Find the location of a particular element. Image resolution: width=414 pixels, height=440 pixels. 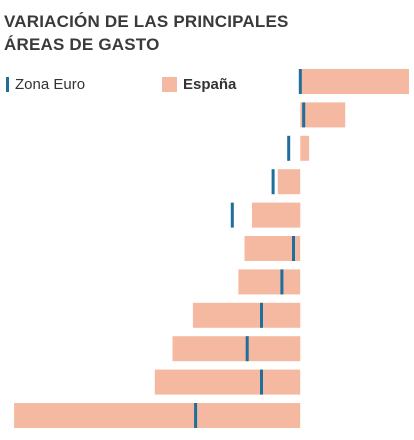

chart-legend: Zona Euro España is located at coordinates (207, 84).